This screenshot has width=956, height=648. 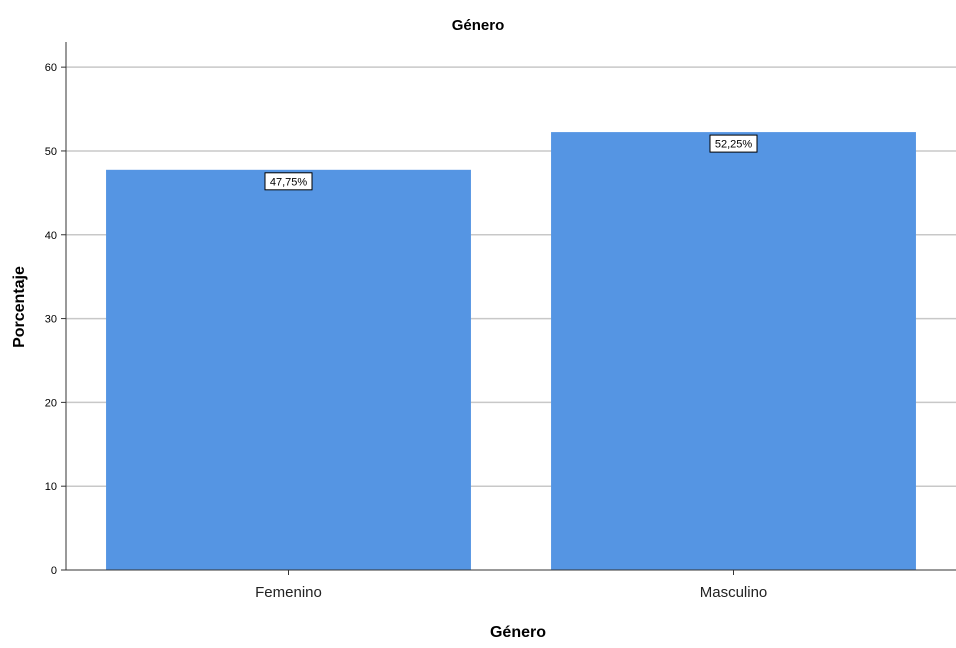 I want to click on x-tick-label: Masculino, so click(x=734, y=592).